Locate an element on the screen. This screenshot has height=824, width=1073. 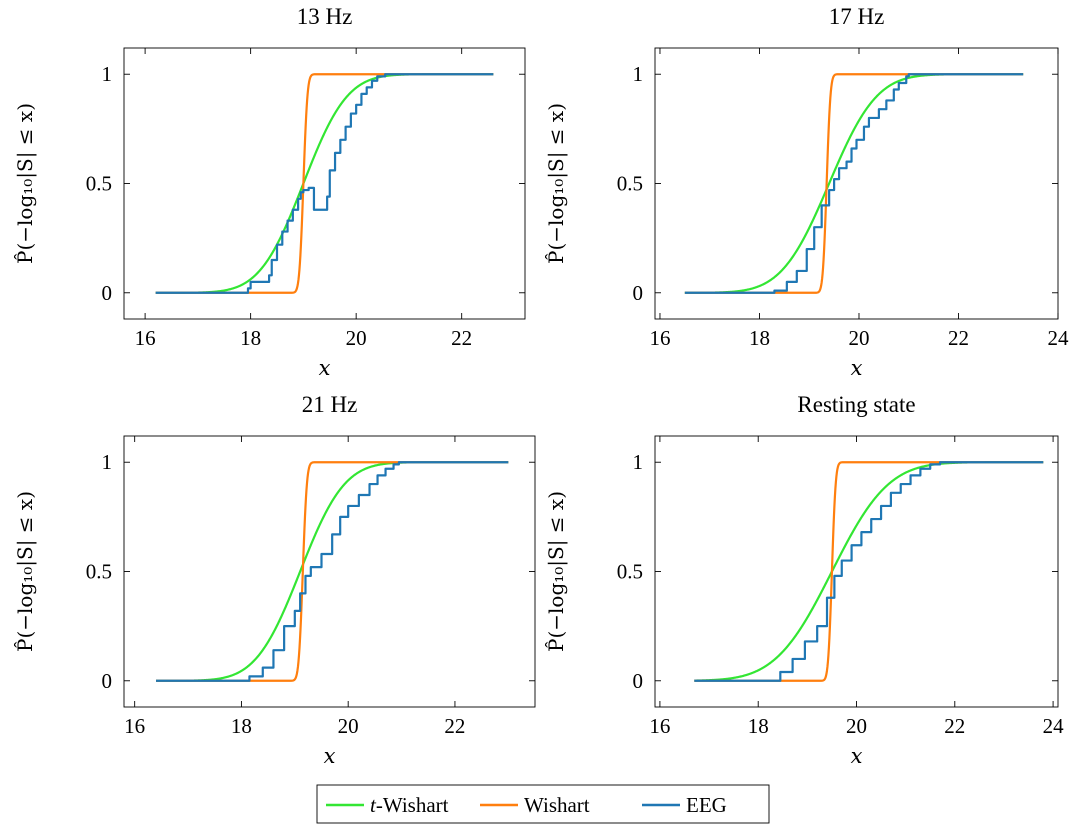
legend-label: t-Wishart is located at coordinates (409, 805).